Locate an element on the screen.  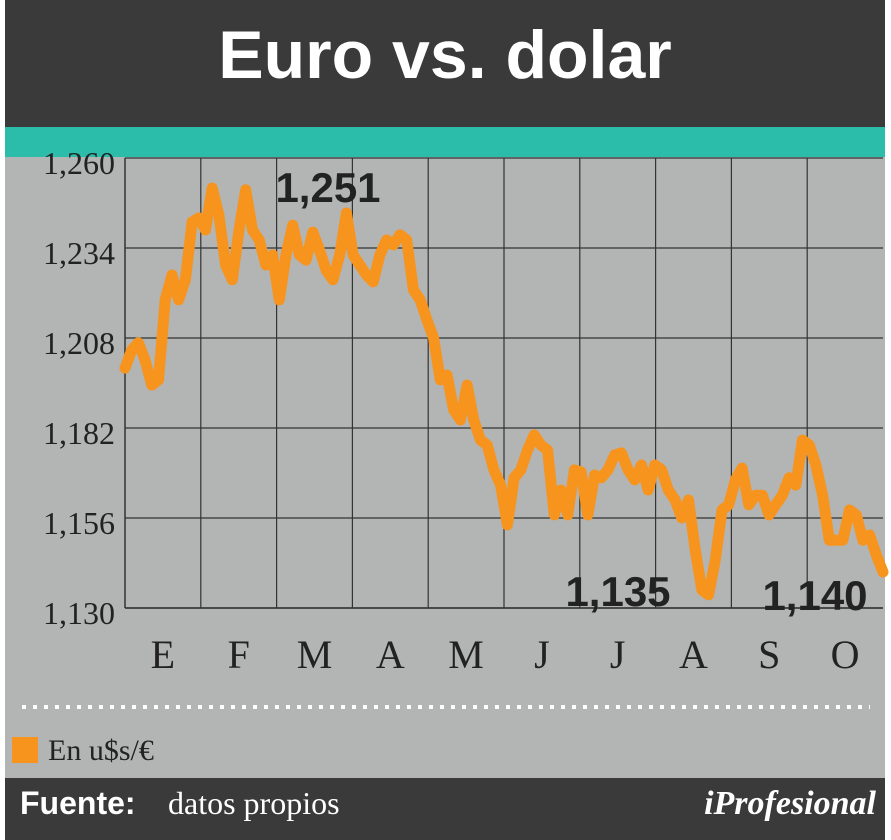
x-tick-label: E is located at coordinates (163, 654).